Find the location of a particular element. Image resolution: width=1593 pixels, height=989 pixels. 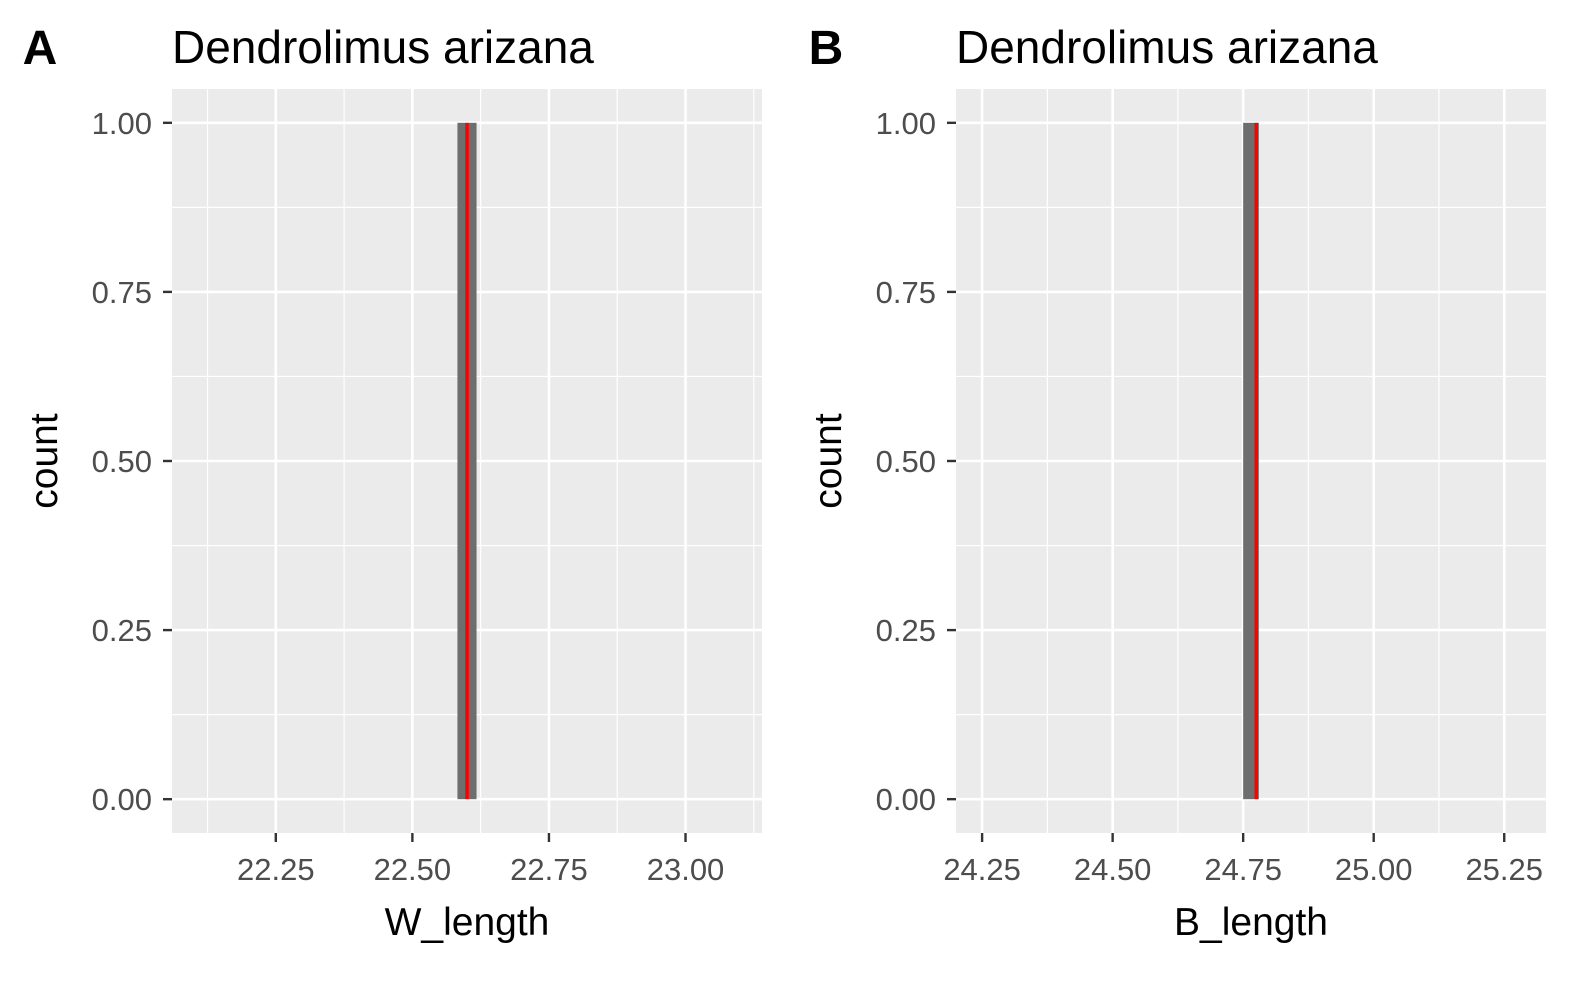

x-tick-label: 24.25 is located at coordinates (982, 869).